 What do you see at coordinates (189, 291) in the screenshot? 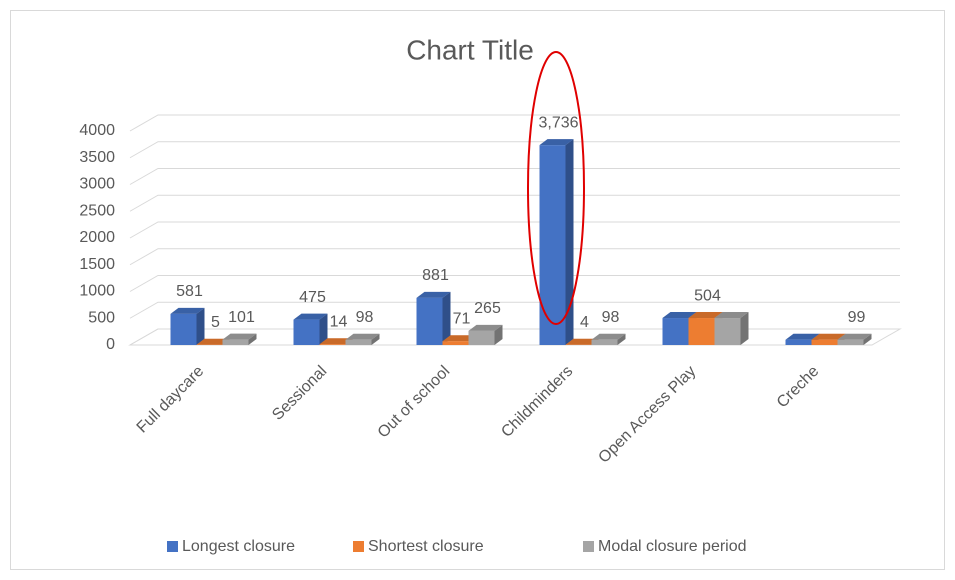
I see `data-label: 581` at bounding box center [189, 291].